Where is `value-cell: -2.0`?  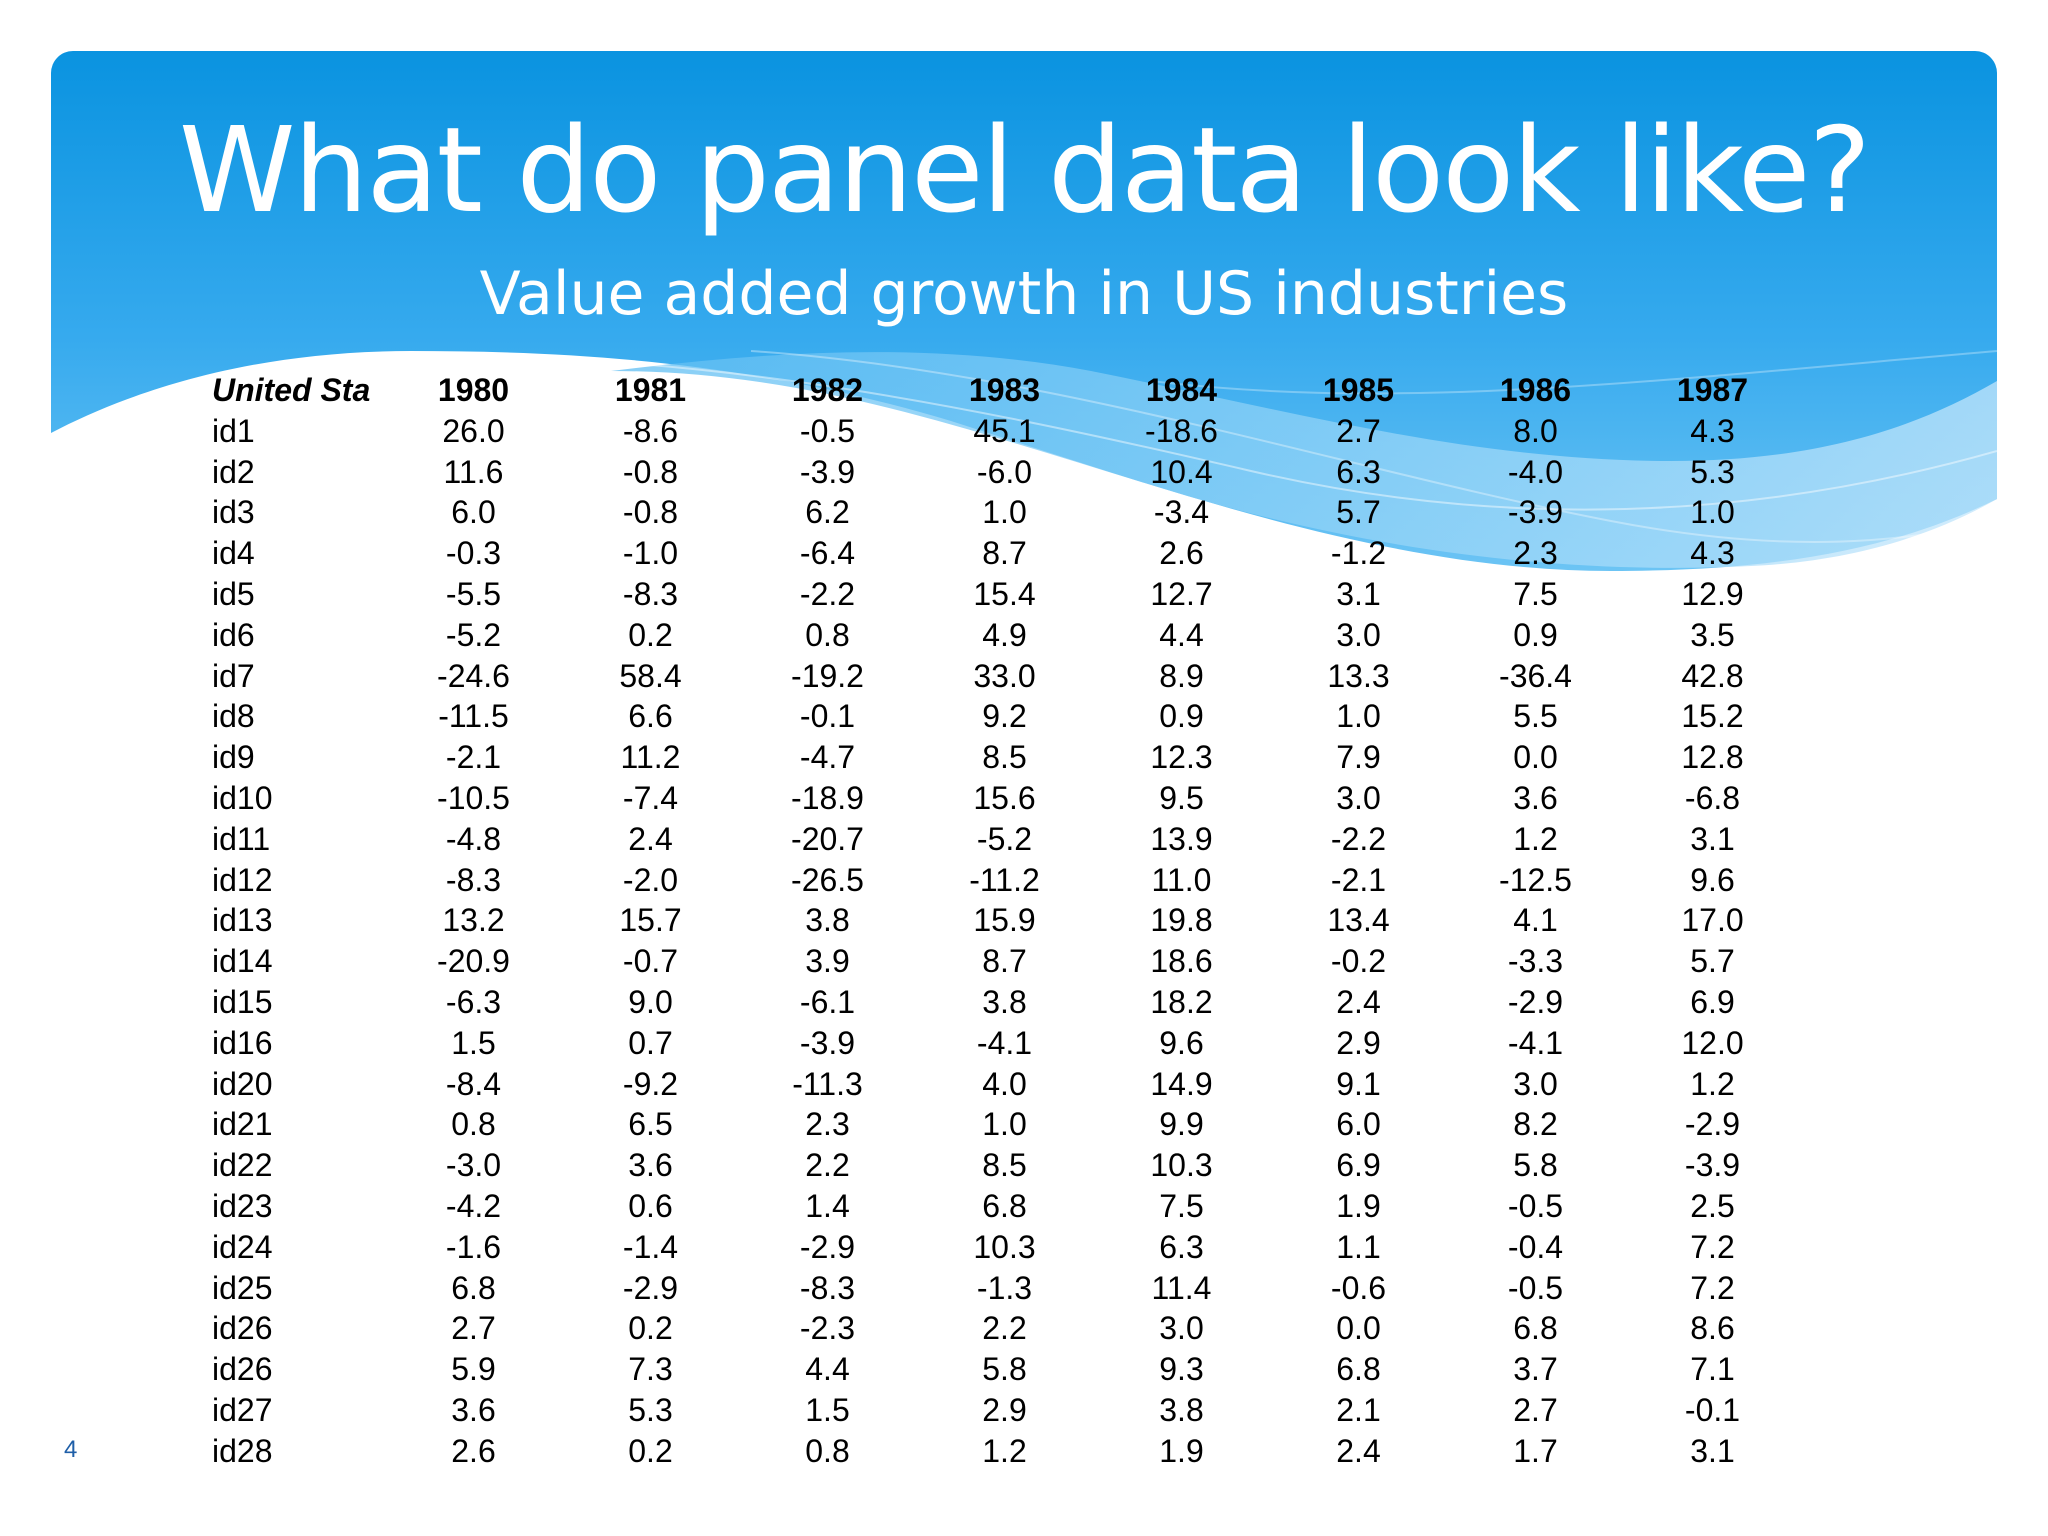
value-cell: -2.0 is located at coordinates (650, 879).